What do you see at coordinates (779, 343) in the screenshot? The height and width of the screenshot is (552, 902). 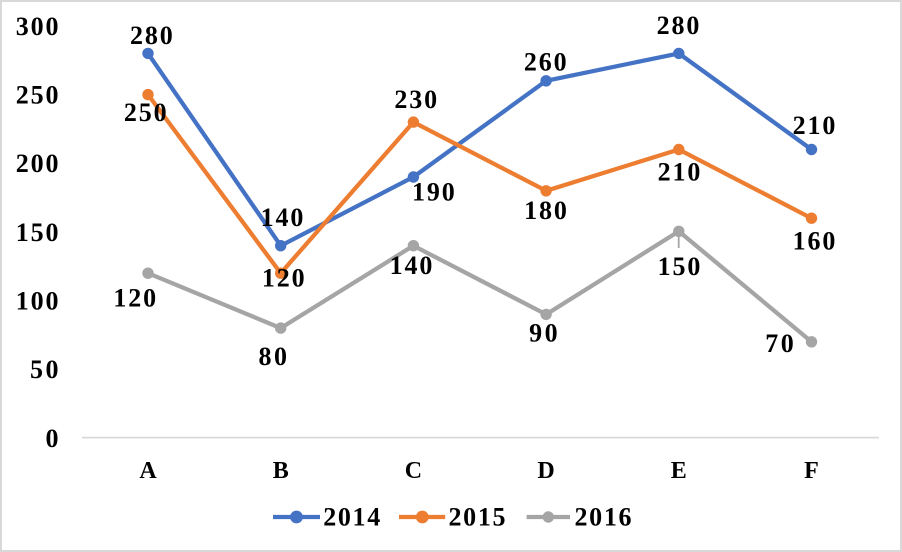 I see `svg-text: 70` at bounding box center [779, 343].